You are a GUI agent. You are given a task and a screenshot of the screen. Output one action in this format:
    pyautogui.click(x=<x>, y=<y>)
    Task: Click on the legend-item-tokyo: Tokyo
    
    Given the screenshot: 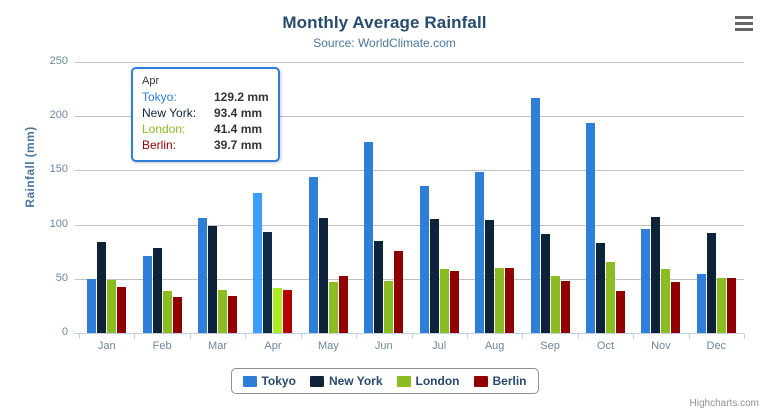 What is the action you would take?
    pyautogui.click(x=269, y=381)
    